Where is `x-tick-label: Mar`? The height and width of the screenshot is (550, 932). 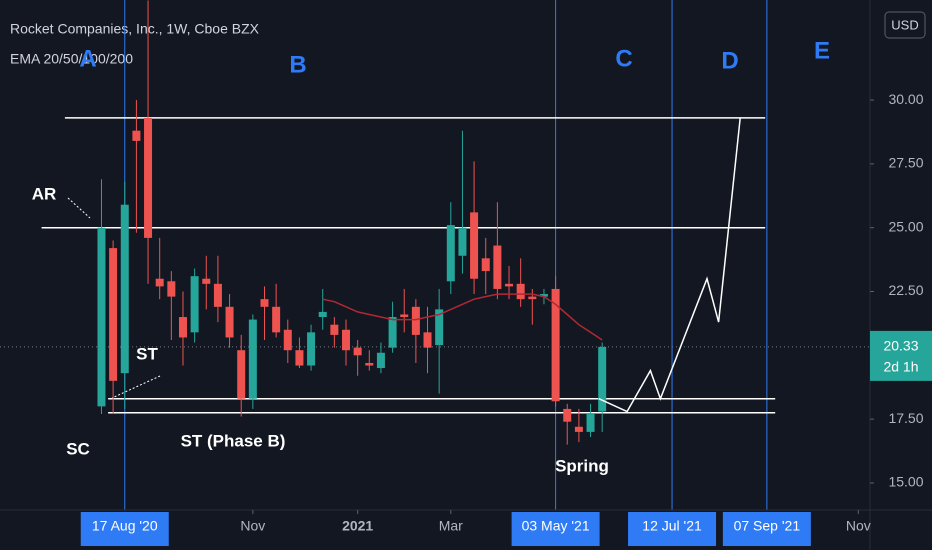
x-tick-label: Mar is located at coordinates (451, 526).